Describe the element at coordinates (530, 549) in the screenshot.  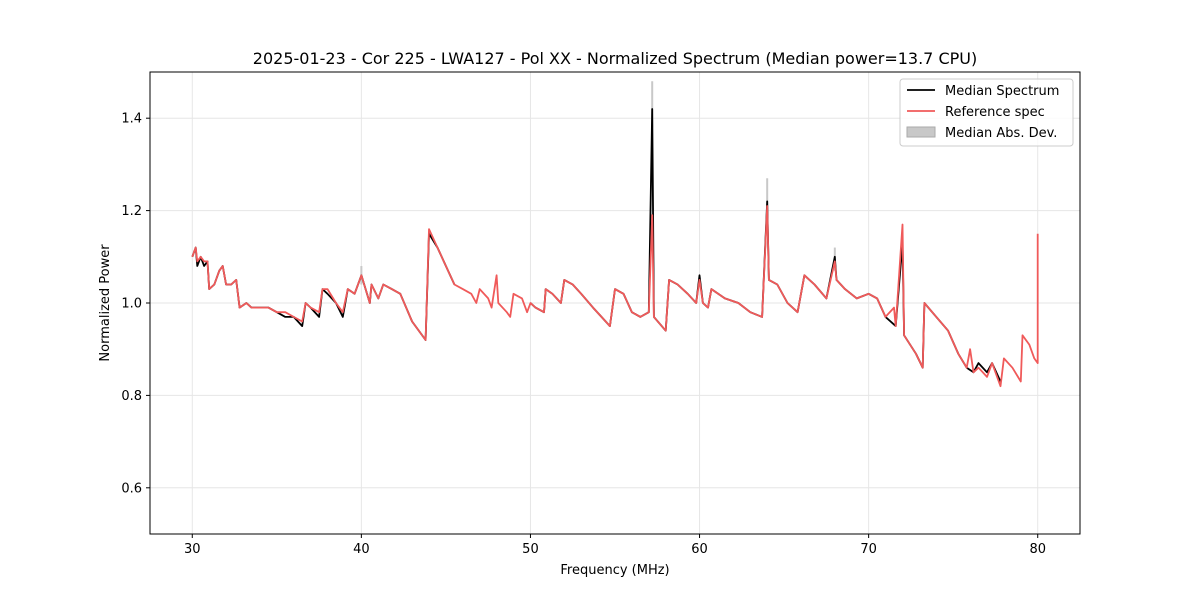
I see `x-tick-label: 50` at that location.